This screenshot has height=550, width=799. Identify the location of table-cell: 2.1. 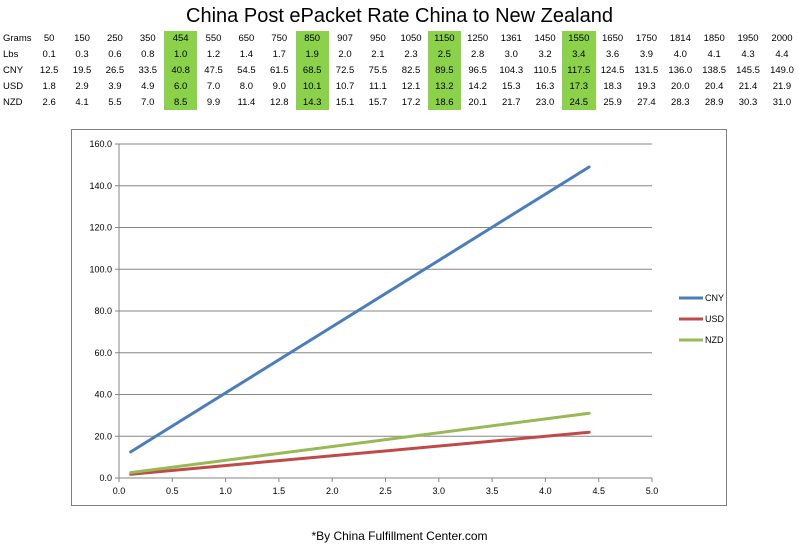
(378, 55).